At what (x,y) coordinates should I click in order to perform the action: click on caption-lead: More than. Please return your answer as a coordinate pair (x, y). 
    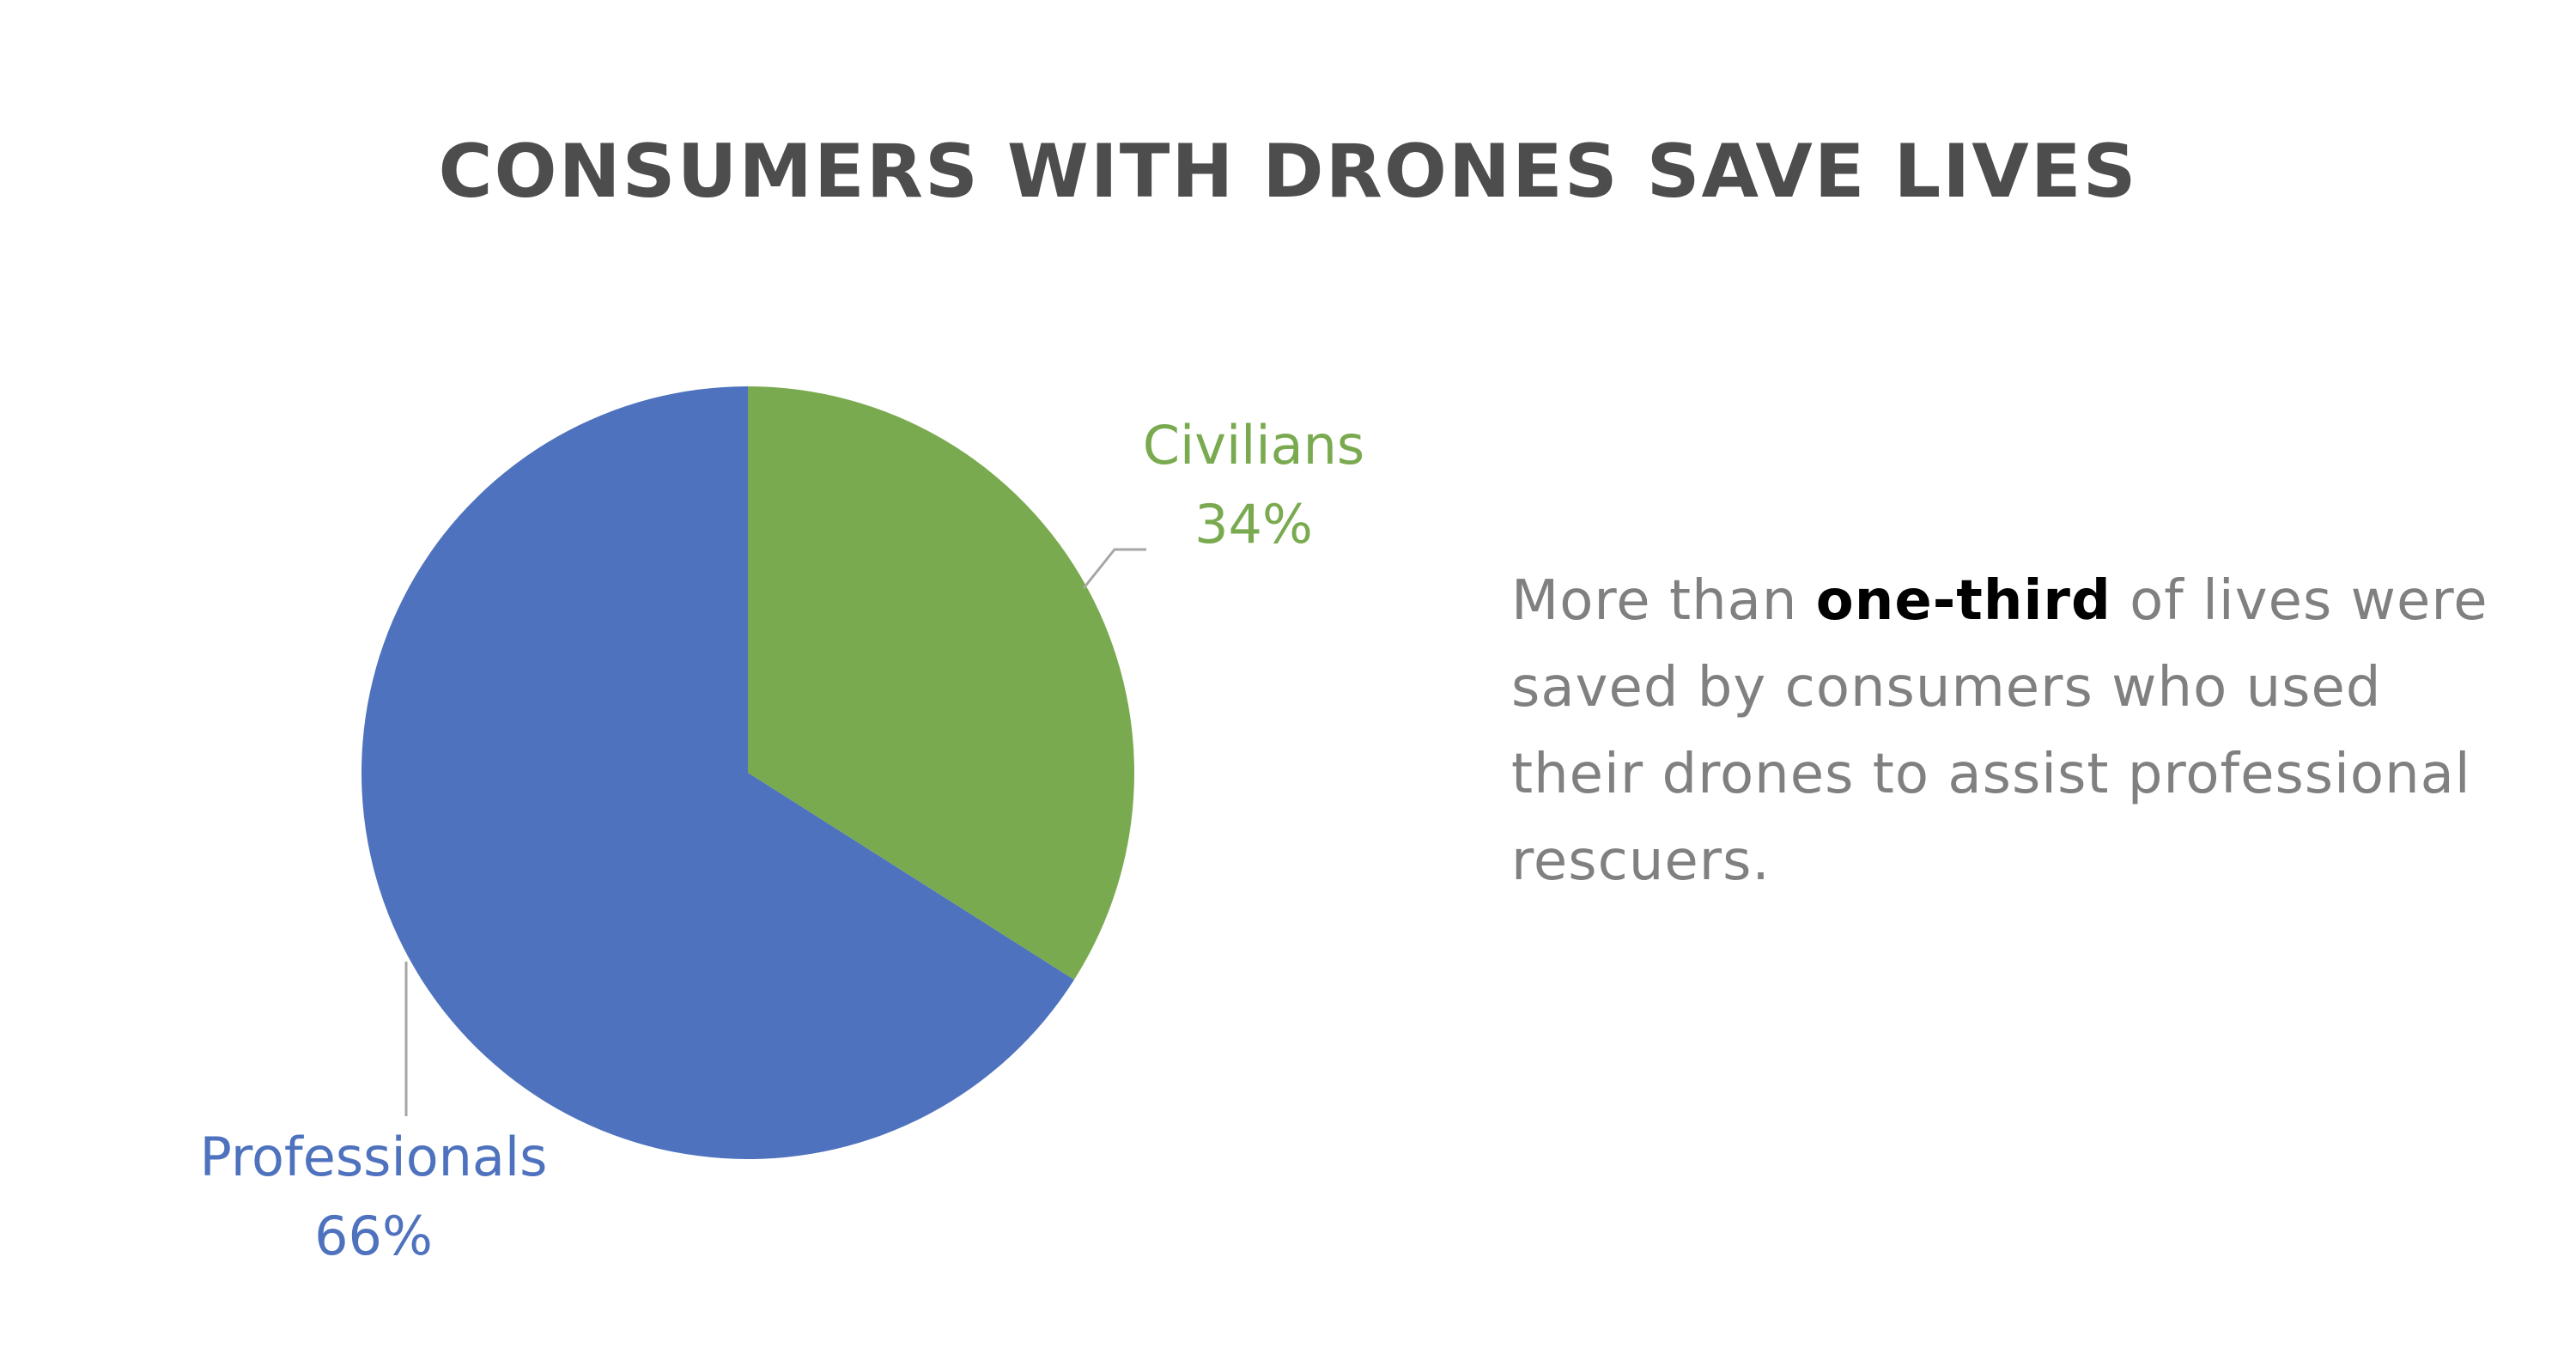
    Looking at the image, I should click on (1664, 601).